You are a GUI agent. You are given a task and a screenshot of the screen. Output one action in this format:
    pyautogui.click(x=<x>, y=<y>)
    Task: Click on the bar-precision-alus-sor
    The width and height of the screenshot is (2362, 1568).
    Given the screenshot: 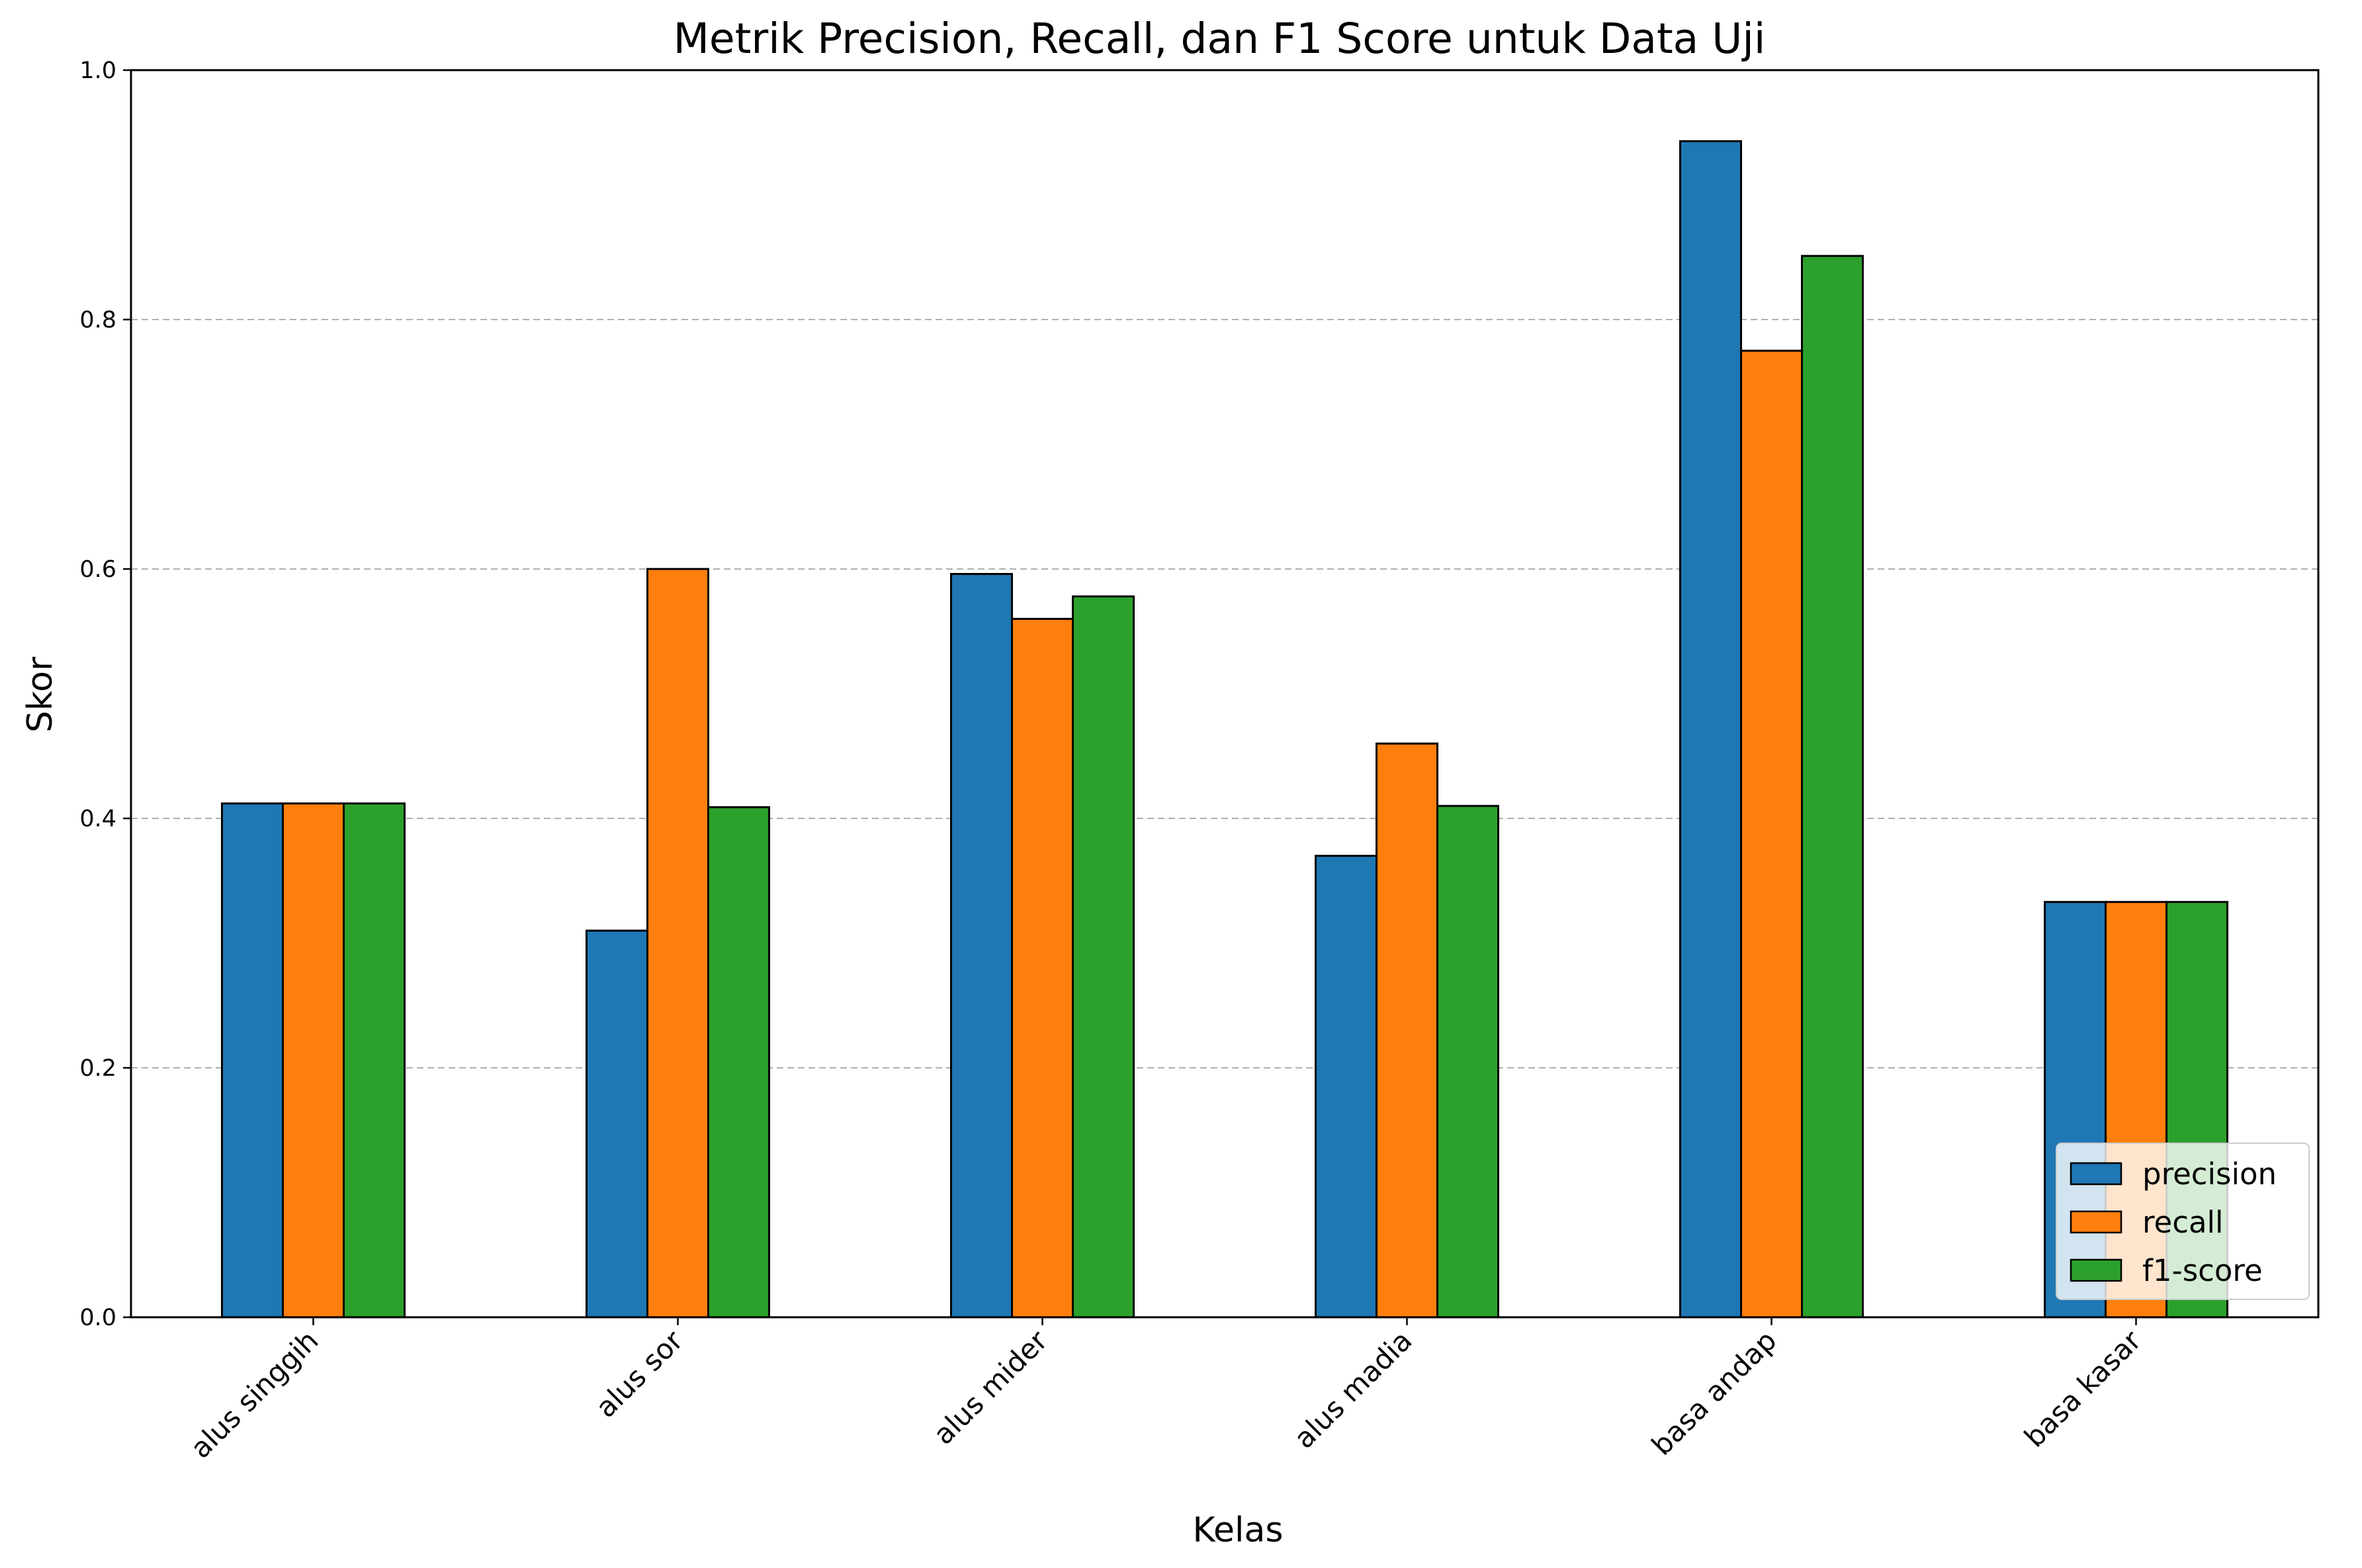 What is the action you would take?
    pyautogui.click(x=617, y=1124)
    